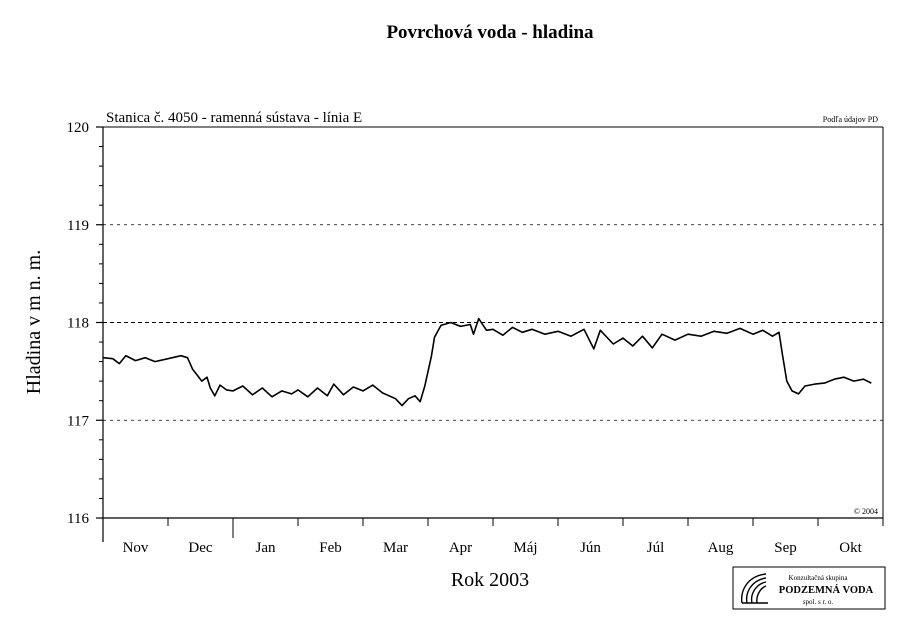 The height and width of the screenshot is (628, 900). Describe the element at coordinates (850, 548) in the screenshot. I see `x-tick-label: Okt` at that location.